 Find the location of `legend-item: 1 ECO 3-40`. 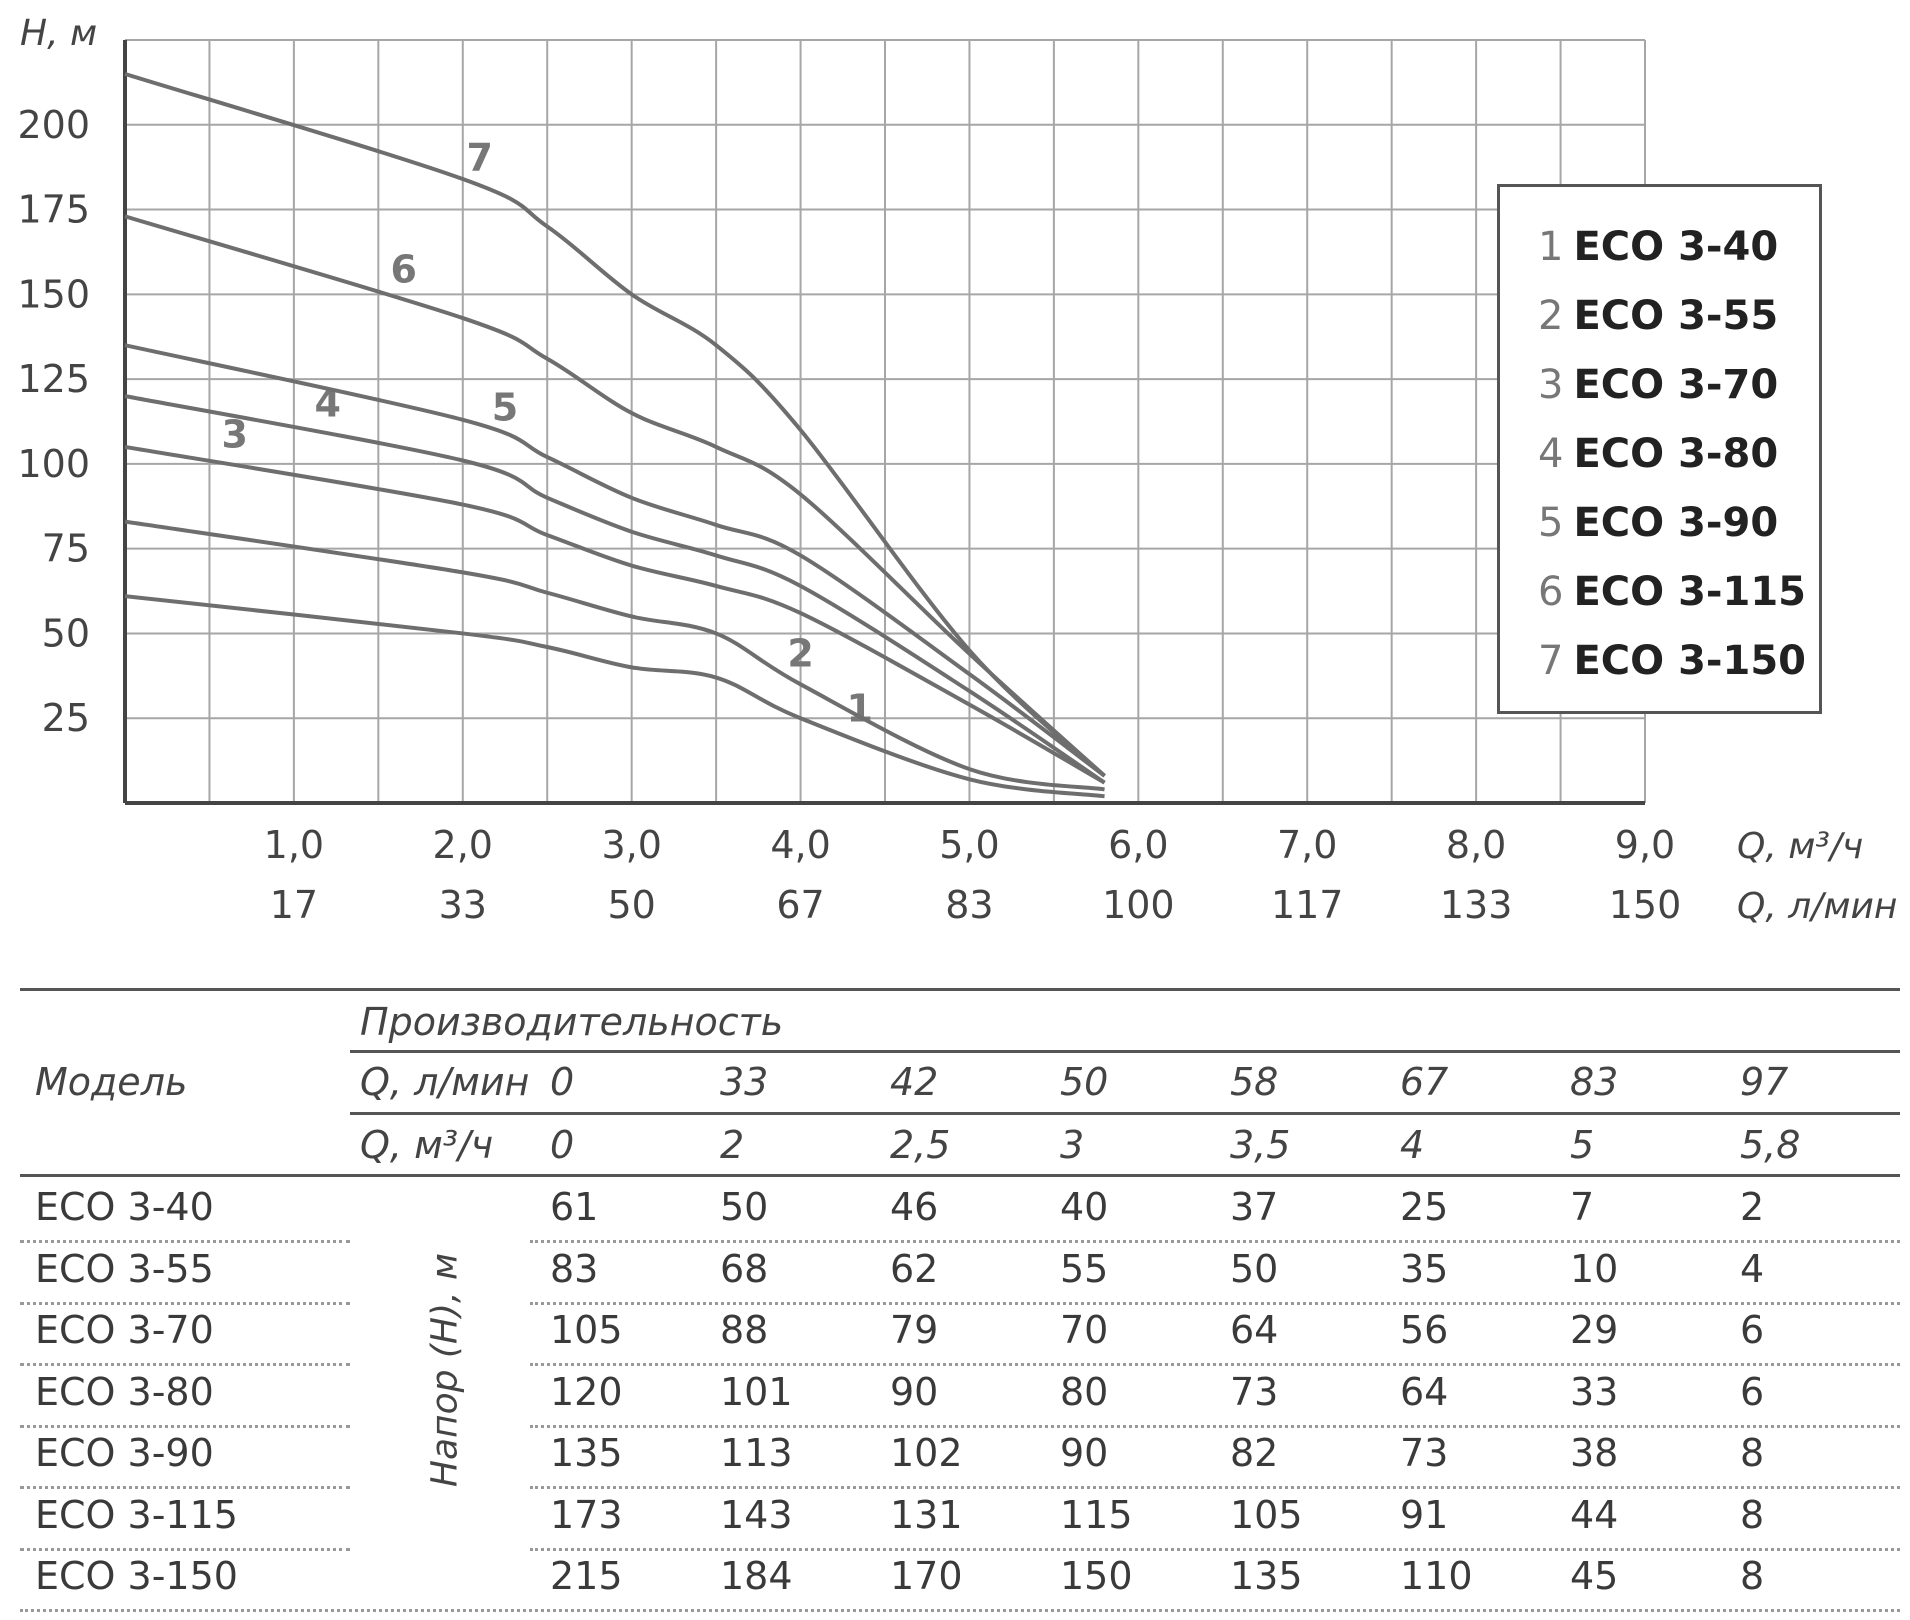

legend-item: 1 ECO 3-40 is located at coordinates (1658, 247).